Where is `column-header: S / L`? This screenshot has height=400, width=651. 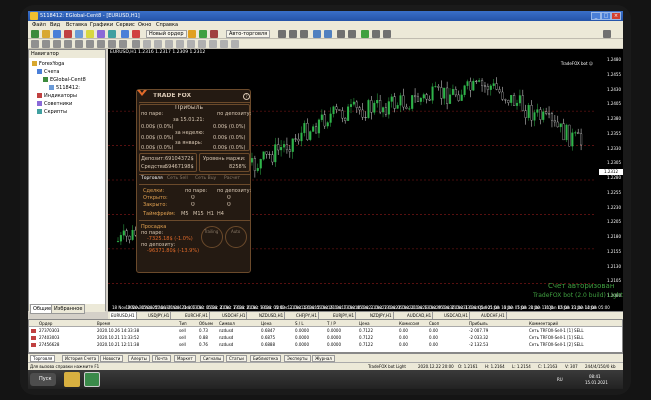 column-header: S / L is located at coordinates (299, 323).